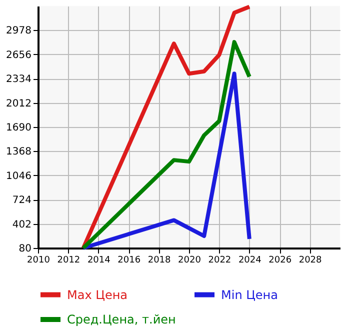 The height and width of the screenshot is (335, 345). I want to click on x-tick-label: 2022, so click(220, 261).